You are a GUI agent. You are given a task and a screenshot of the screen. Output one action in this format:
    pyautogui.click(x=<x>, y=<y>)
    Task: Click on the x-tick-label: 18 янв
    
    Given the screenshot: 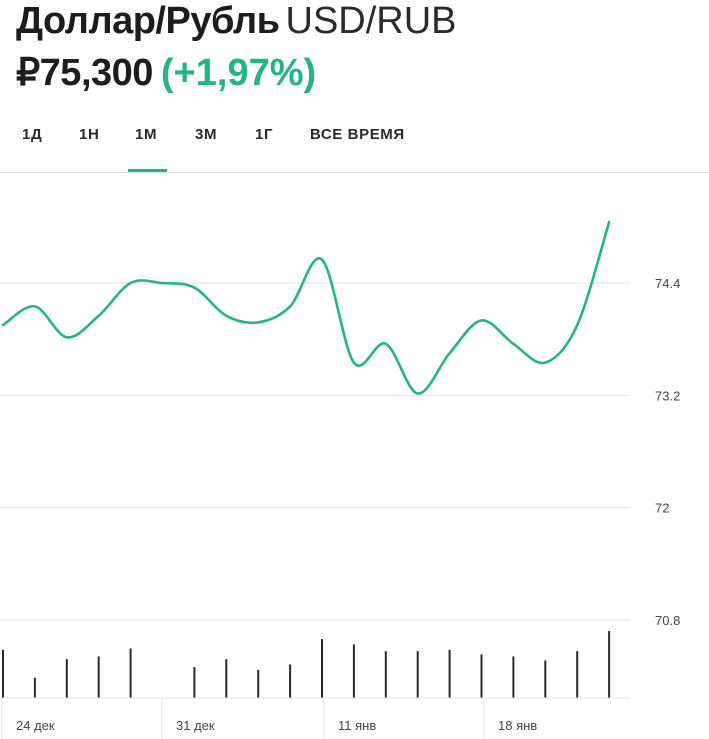 What is the action you would take?
    pyautogui.click(x=517, y=725)
    